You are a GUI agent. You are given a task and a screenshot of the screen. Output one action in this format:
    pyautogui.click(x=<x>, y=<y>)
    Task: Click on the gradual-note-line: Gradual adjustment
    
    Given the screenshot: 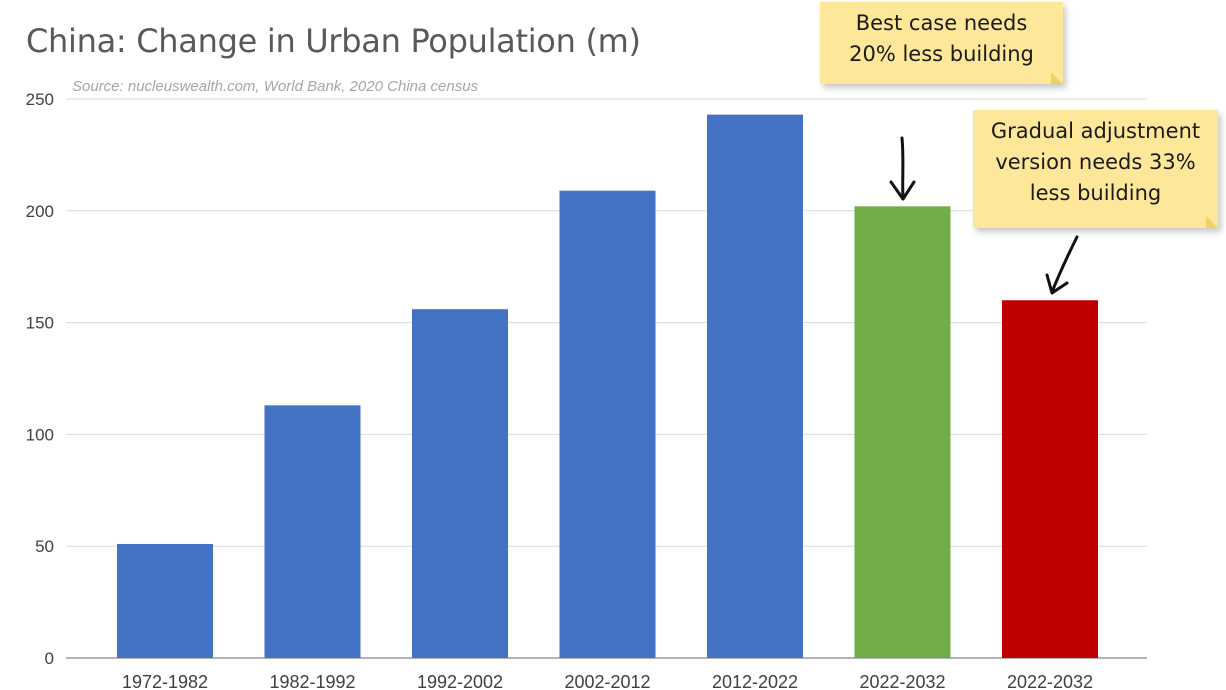 What is the action you would take?
    pyautogui.click(x=1095, y=131)
    